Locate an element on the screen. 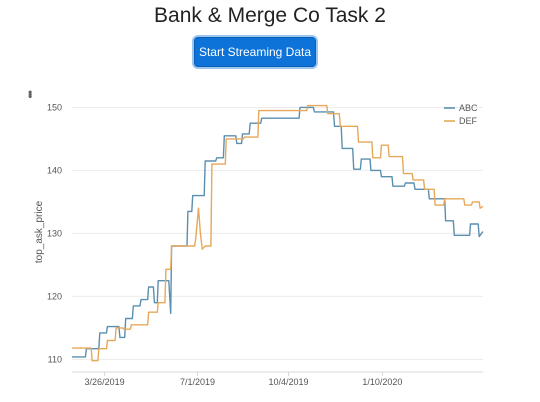 This screenshot has width=540, height=402. y-tick-label: 130 is located at coordinates (54, 233).